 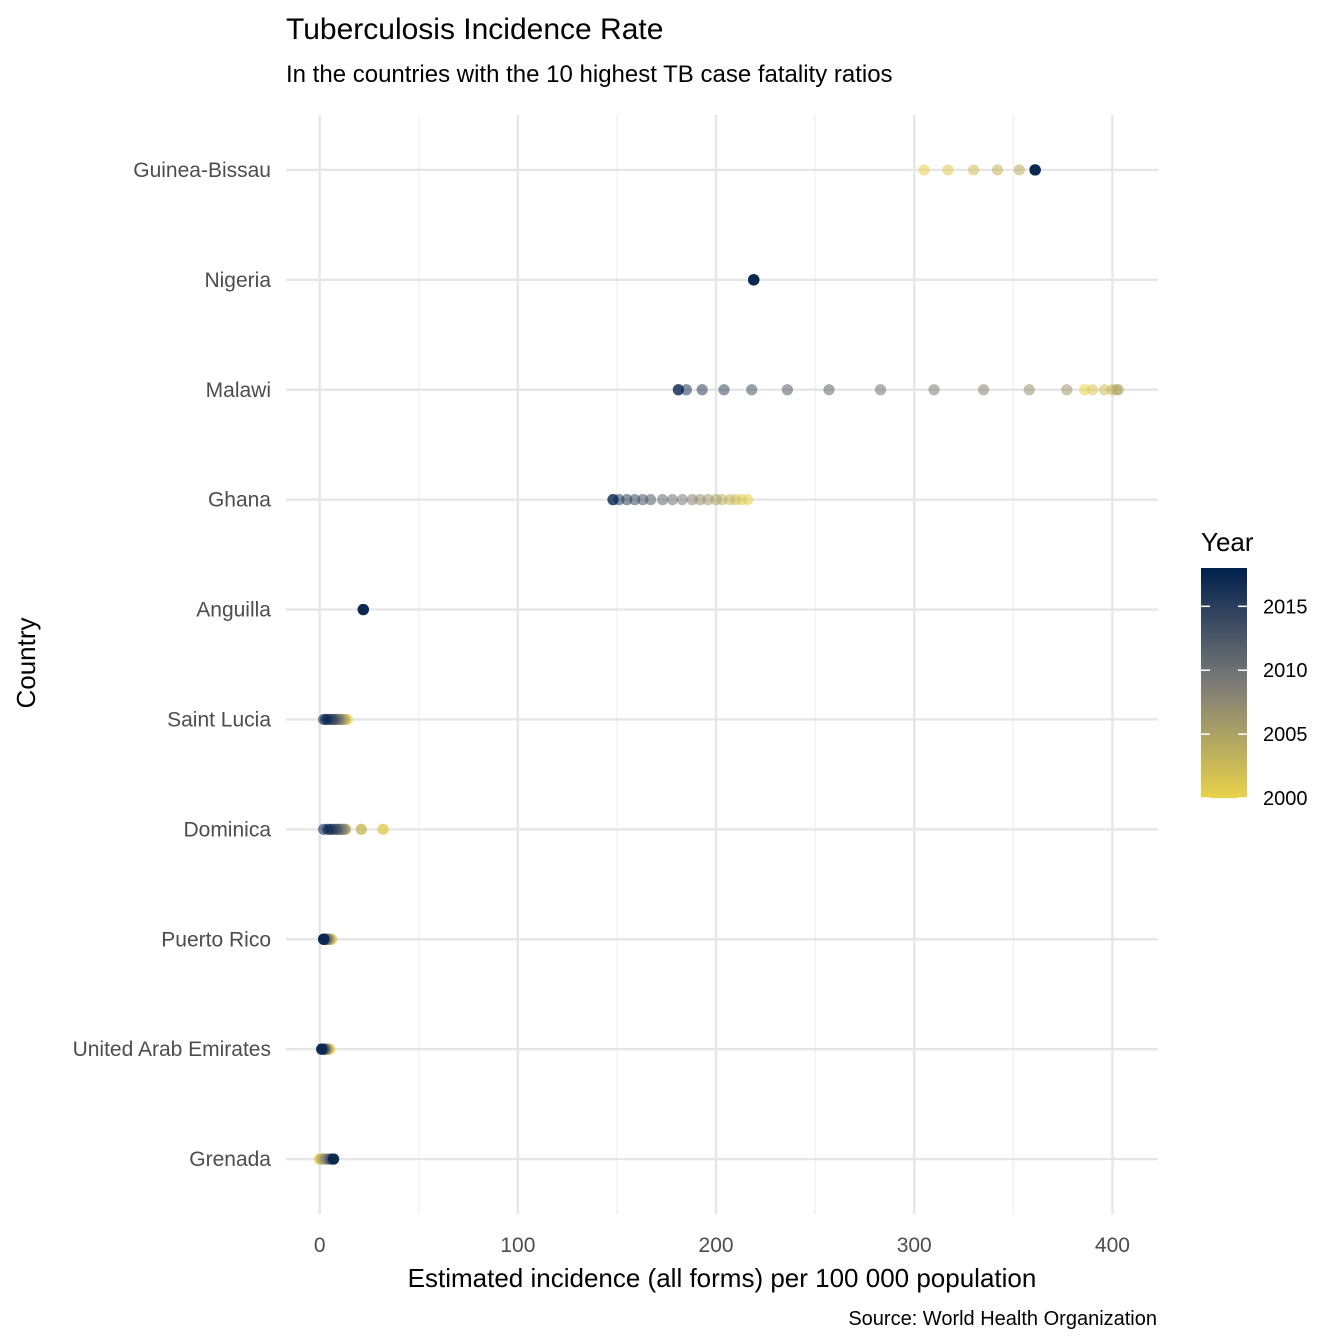 I want to click on x-tick-label: 300, so click(x=914, y=1245).